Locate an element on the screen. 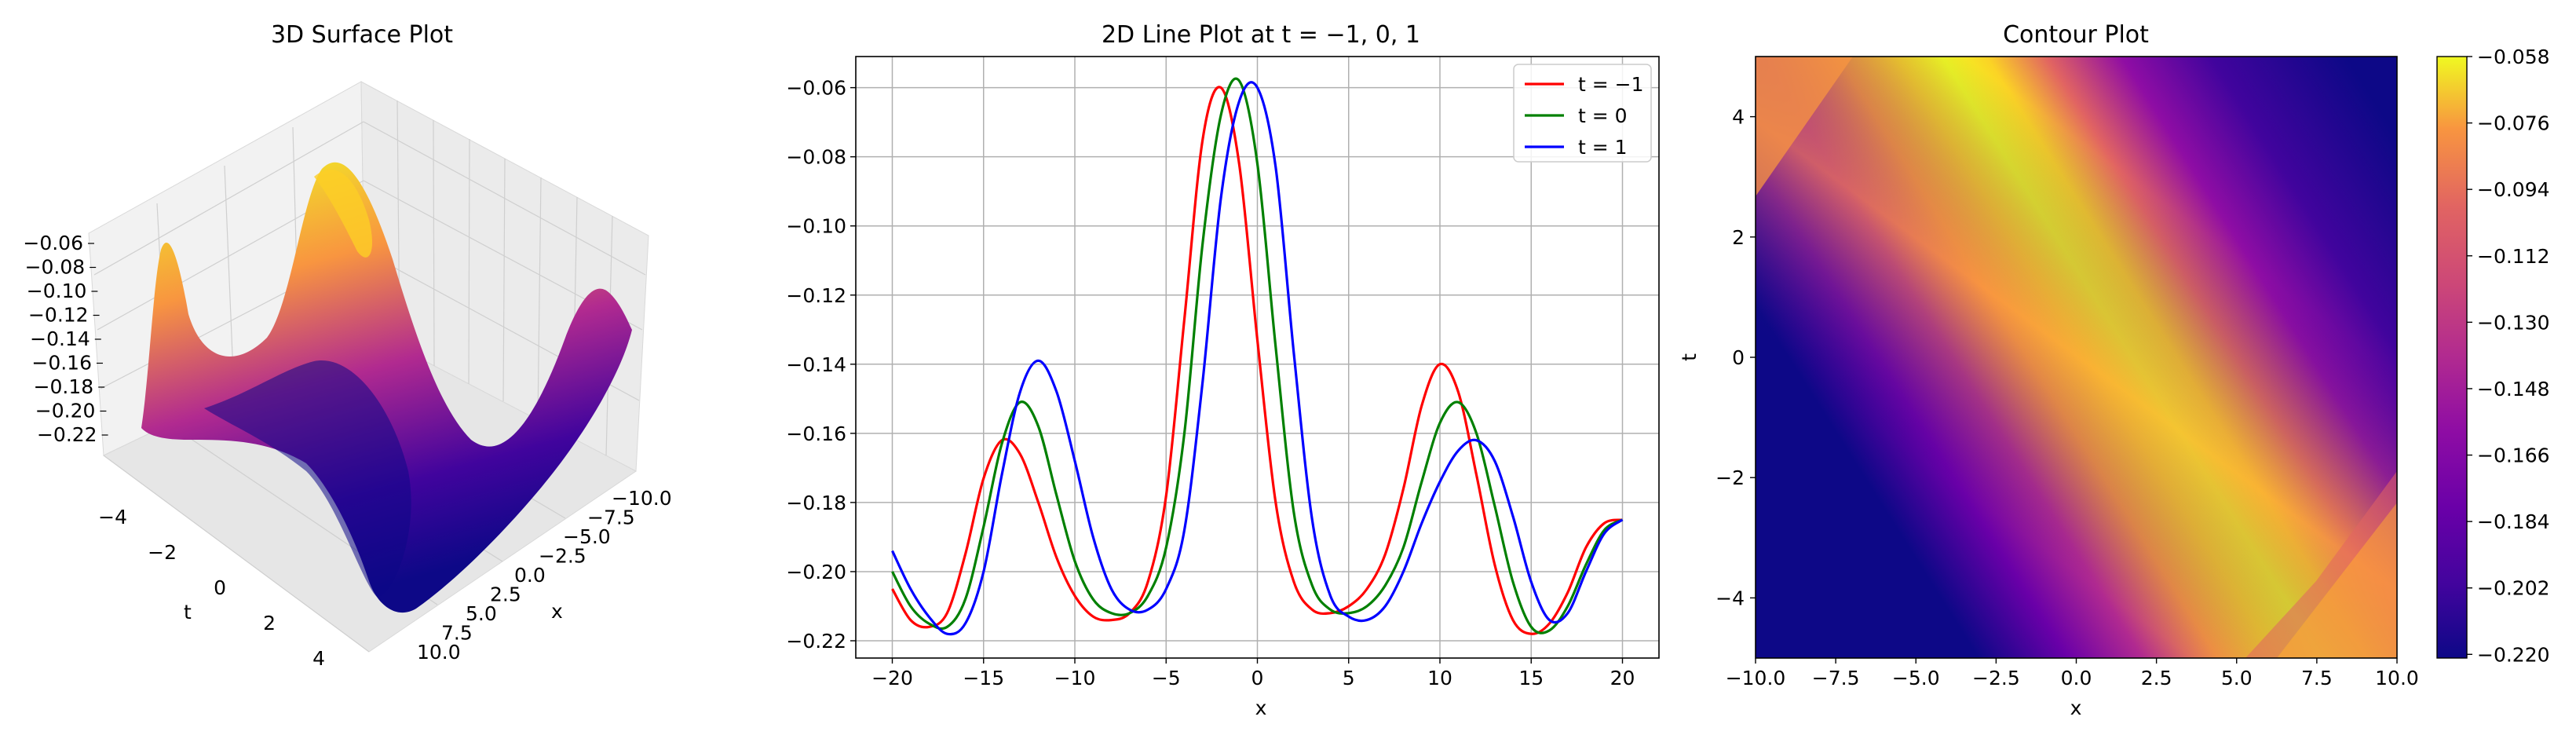 Image resolution: width=2576 pixels, height=735 pixels. colorbar-tick-label: −0.148 is located at coordinates (2513, 389).